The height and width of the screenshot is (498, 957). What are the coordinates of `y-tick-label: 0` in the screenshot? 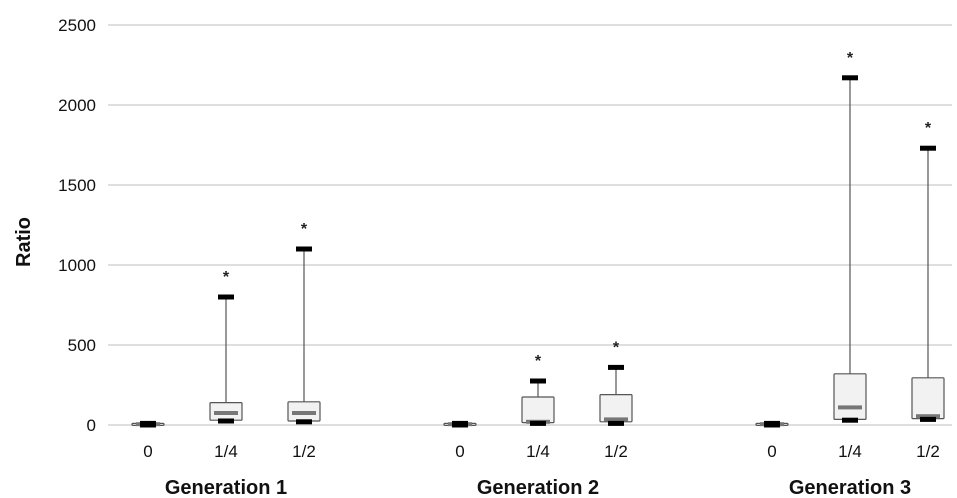 It's located at (91, 425).